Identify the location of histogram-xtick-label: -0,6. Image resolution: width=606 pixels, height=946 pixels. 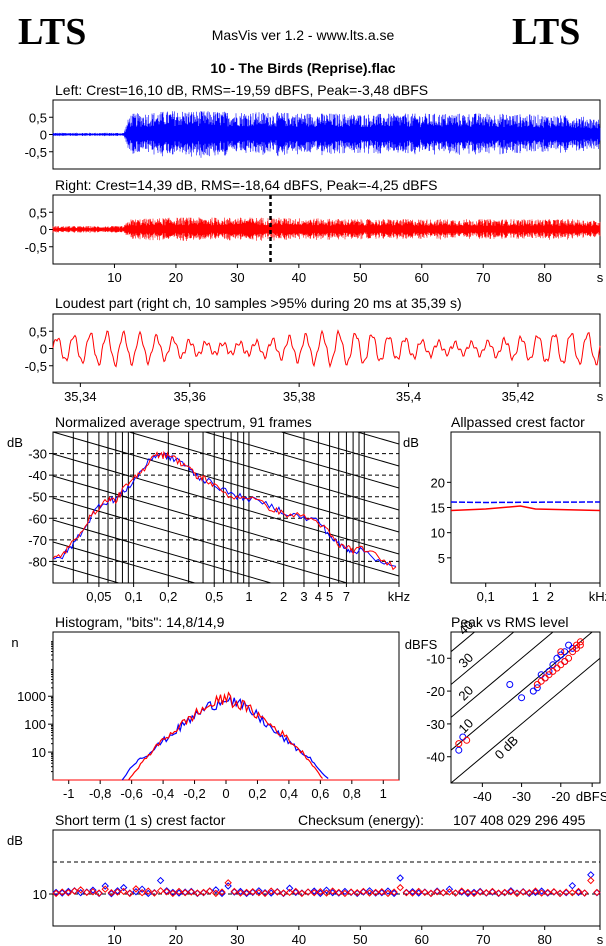
(131, 793).